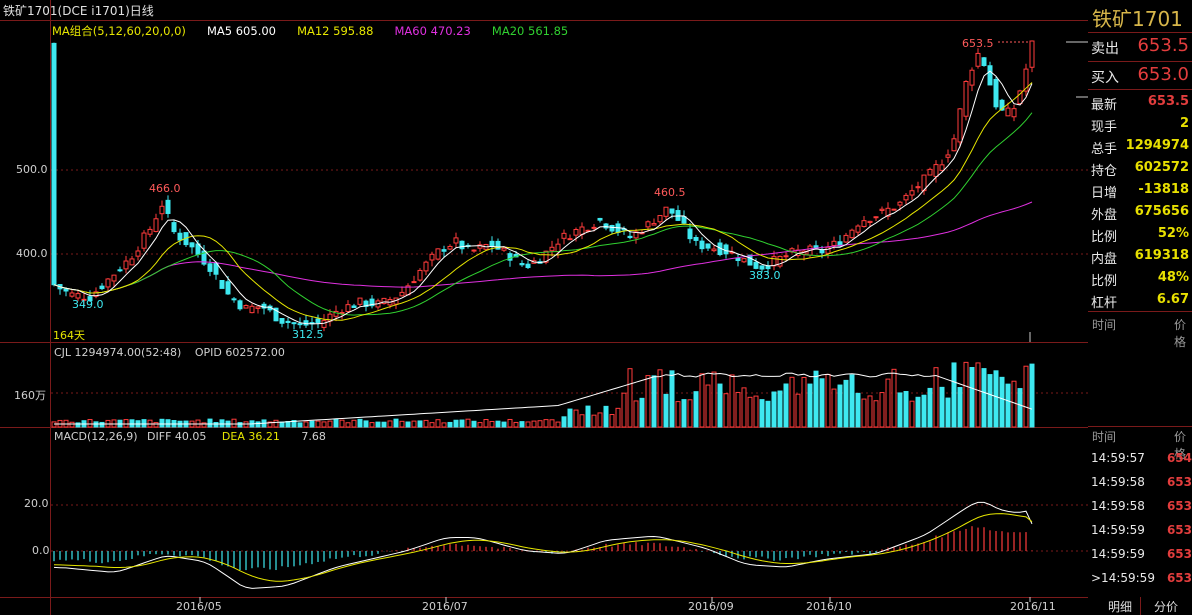  I want to click on sell-value: 653.5, so click(1163, 45).